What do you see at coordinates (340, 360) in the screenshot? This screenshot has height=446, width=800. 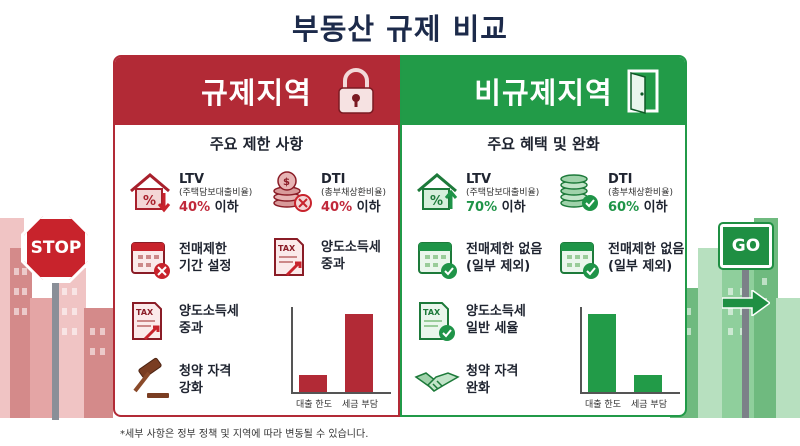 I see `regulated-bar-chart: 대출 한도 세금 부담` at bounding box center [340, 360].